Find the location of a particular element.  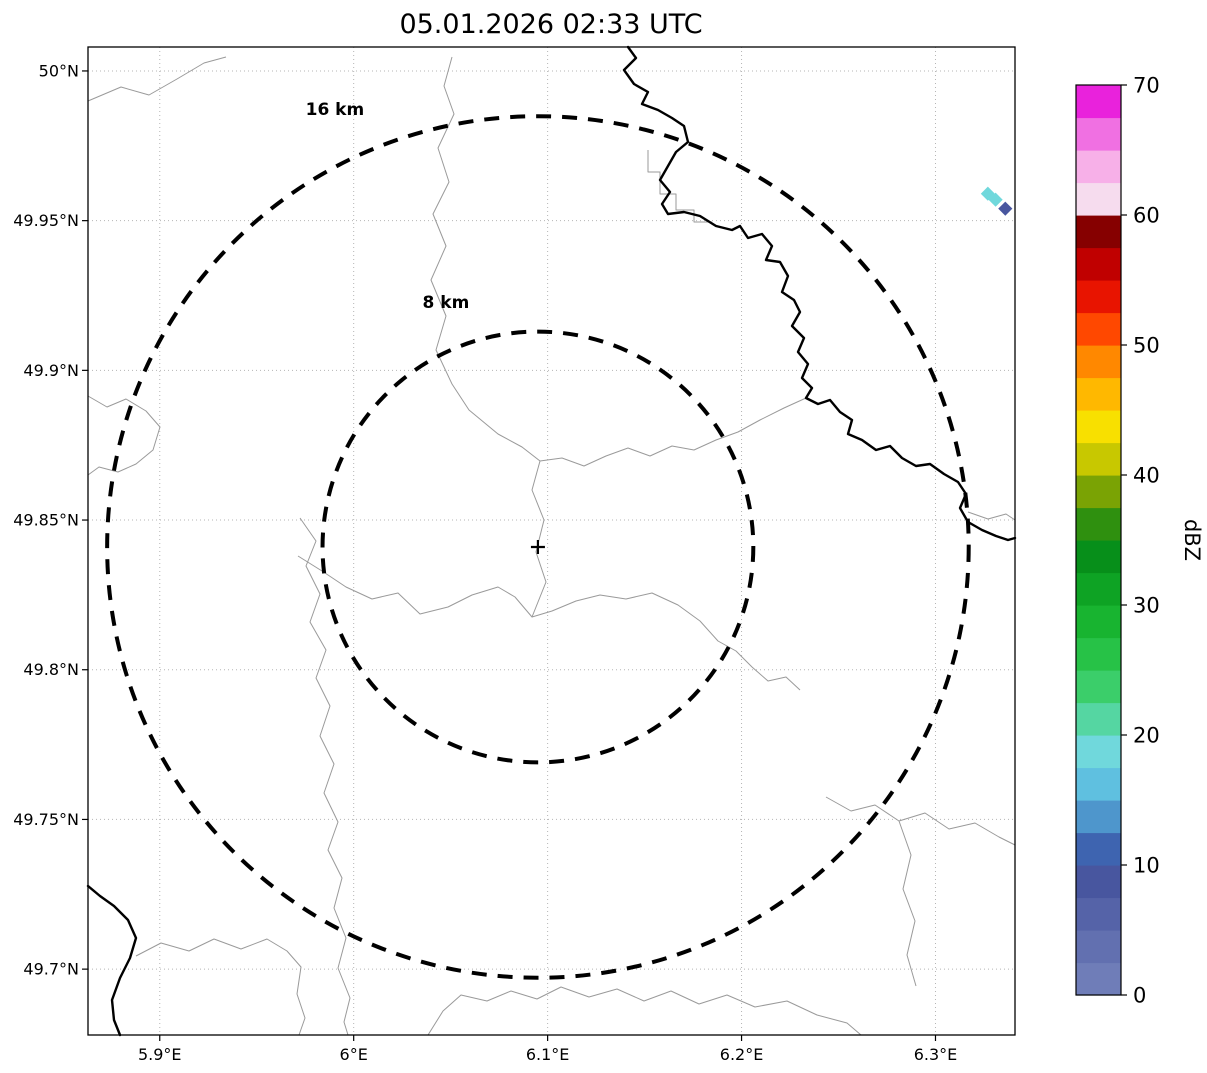

radar-site-marker is located at coordinates (537, 546).